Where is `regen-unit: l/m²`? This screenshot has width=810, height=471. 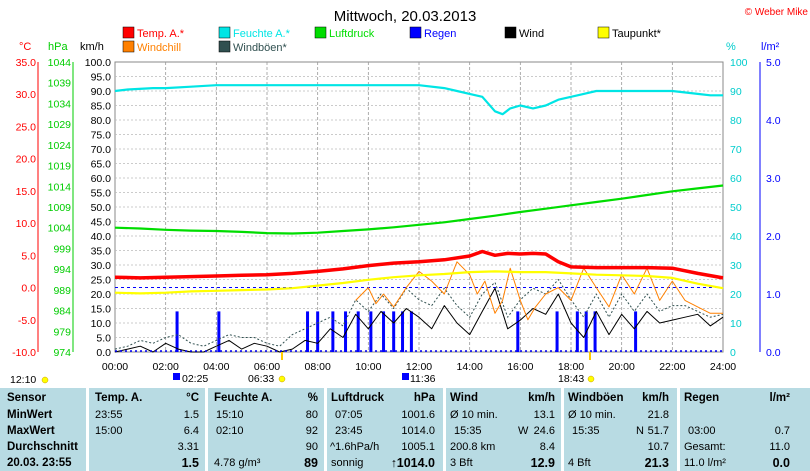
regen-unit: l/m² is located at coordinates (779, 398).